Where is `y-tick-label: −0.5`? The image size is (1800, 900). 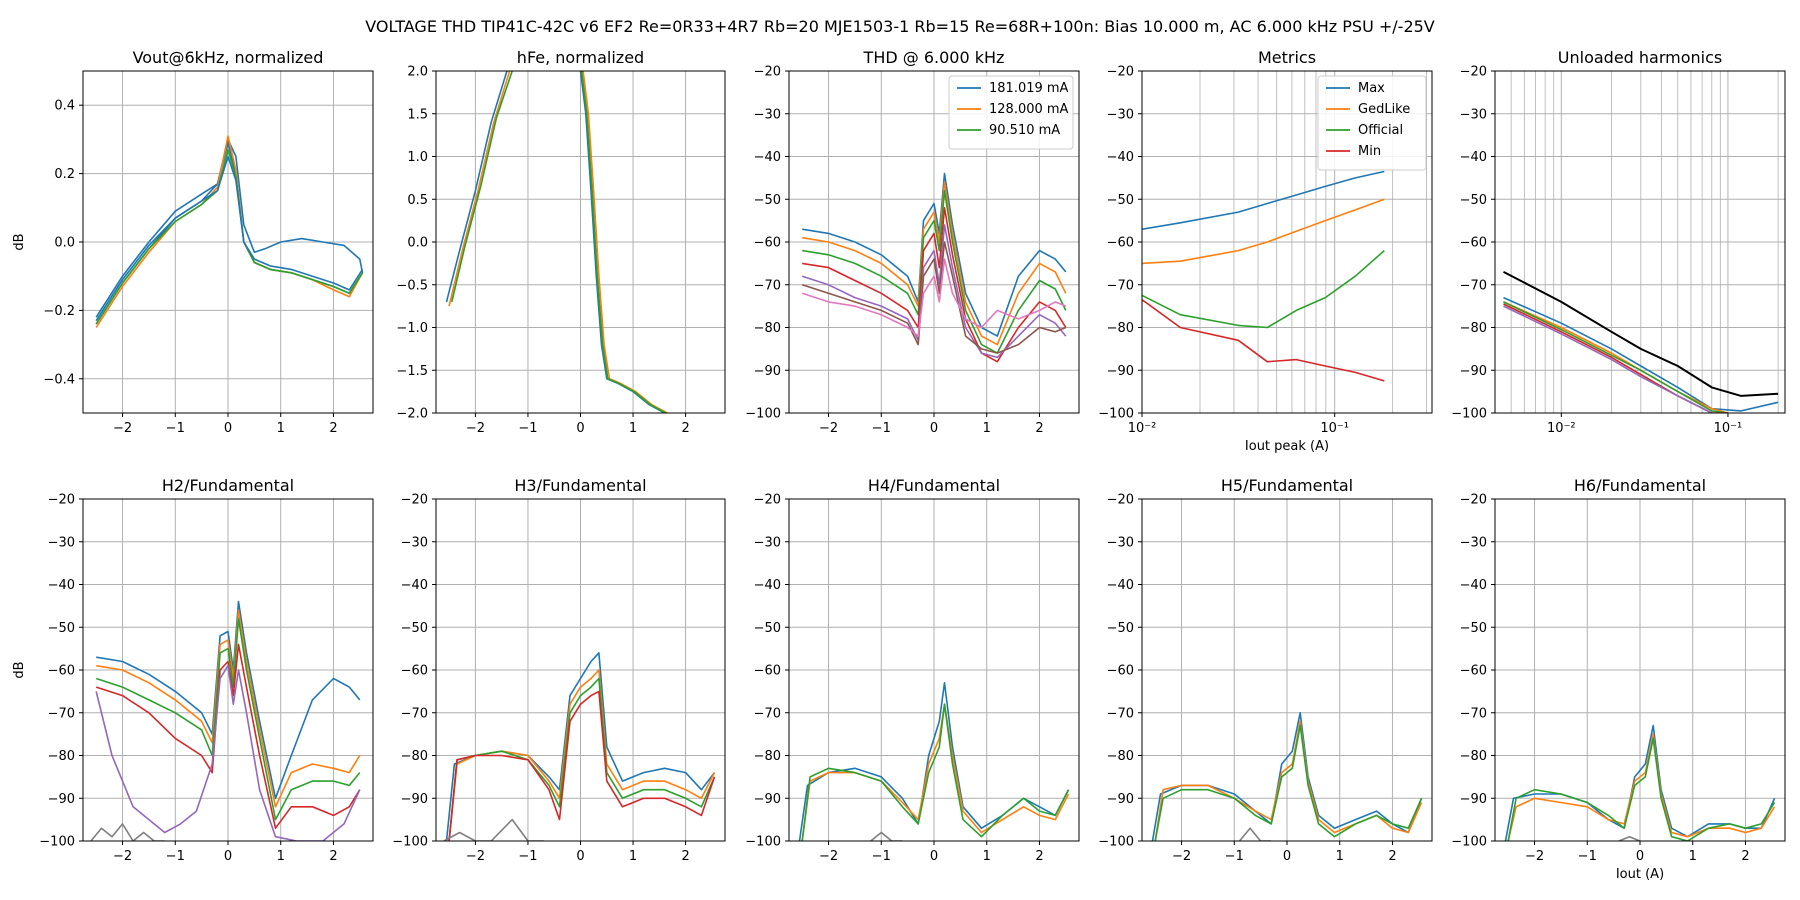
y-tick-label: −0.5 is located at coordinates (412, 285).